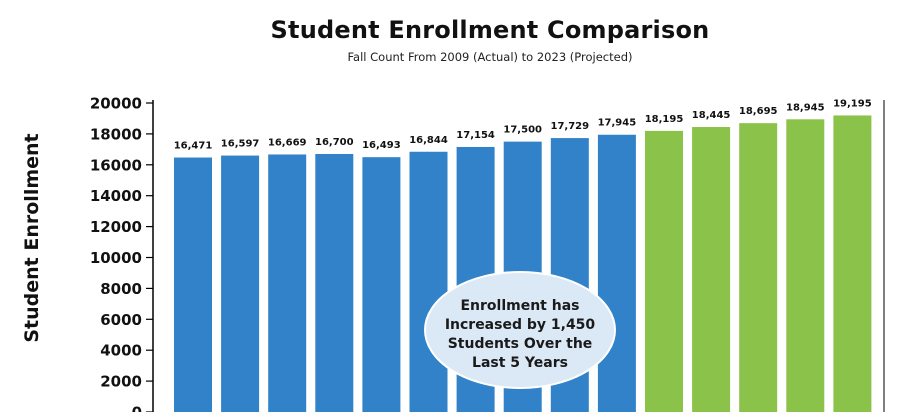 Image resolution: width=897 pixels, height=412 pixels. Describe the element at coordinates (852, 103) in the screenshot. I see `bar-value-label: 19,195` at that location.